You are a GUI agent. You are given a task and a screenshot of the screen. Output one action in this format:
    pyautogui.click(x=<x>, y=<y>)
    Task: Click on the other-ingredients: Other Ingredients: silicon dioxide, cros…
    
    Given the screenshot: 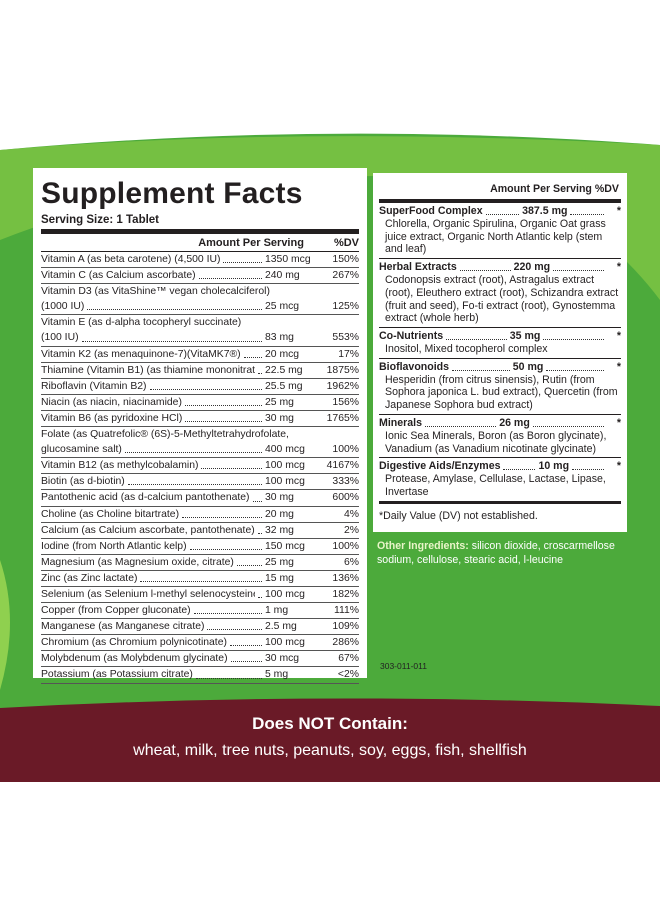 What is the action you would take?
    pyautogui.click(x=508, y=553)
    